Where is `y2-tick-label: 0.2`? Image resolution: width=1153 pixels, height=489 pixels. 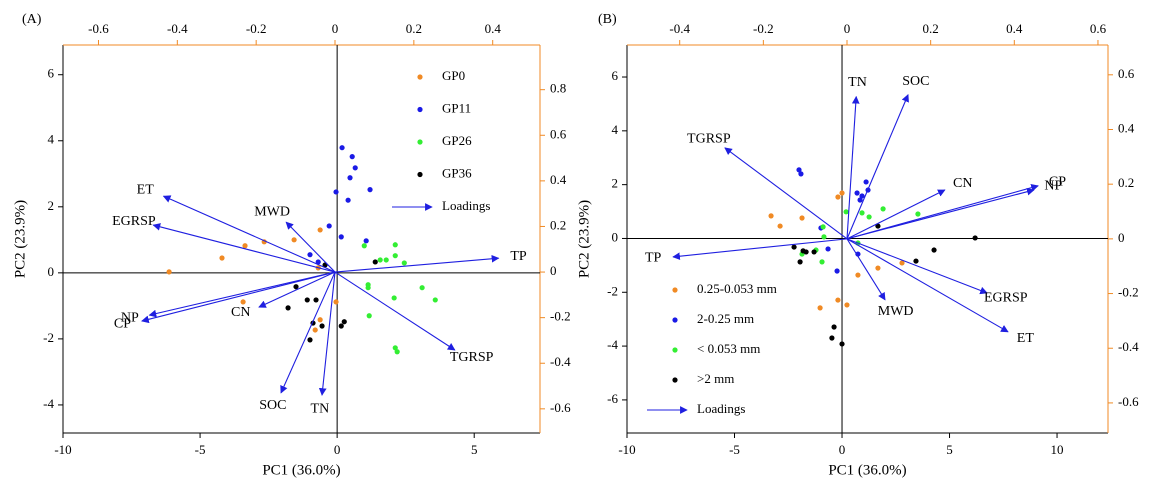 y2-tick-label: 0.2 is located at coordinates (1126, 182).